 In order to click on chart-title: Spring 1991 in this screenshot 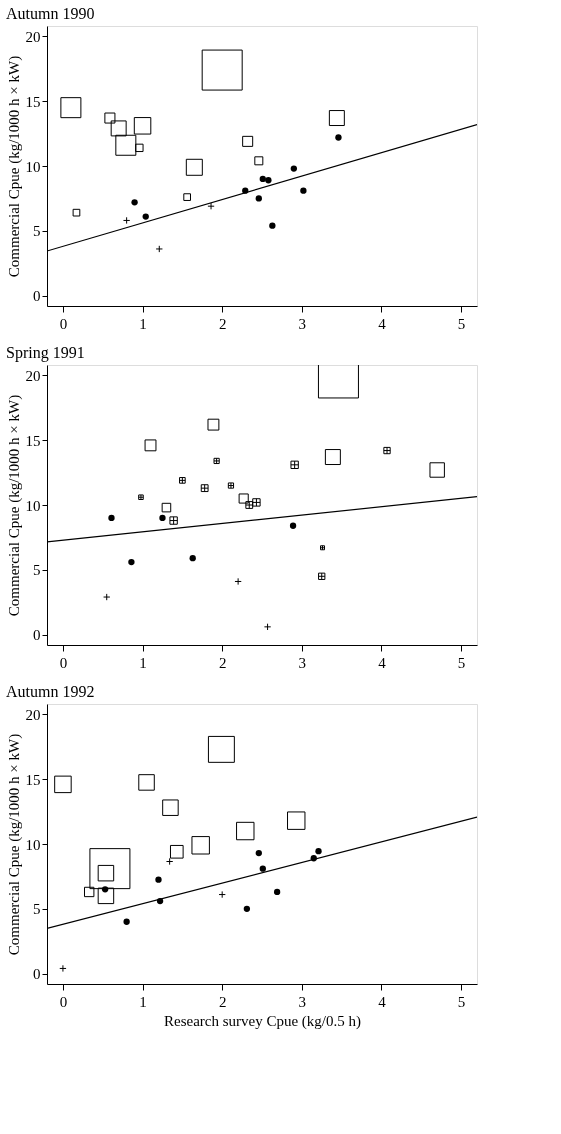, I will do `click(45, 353)`.